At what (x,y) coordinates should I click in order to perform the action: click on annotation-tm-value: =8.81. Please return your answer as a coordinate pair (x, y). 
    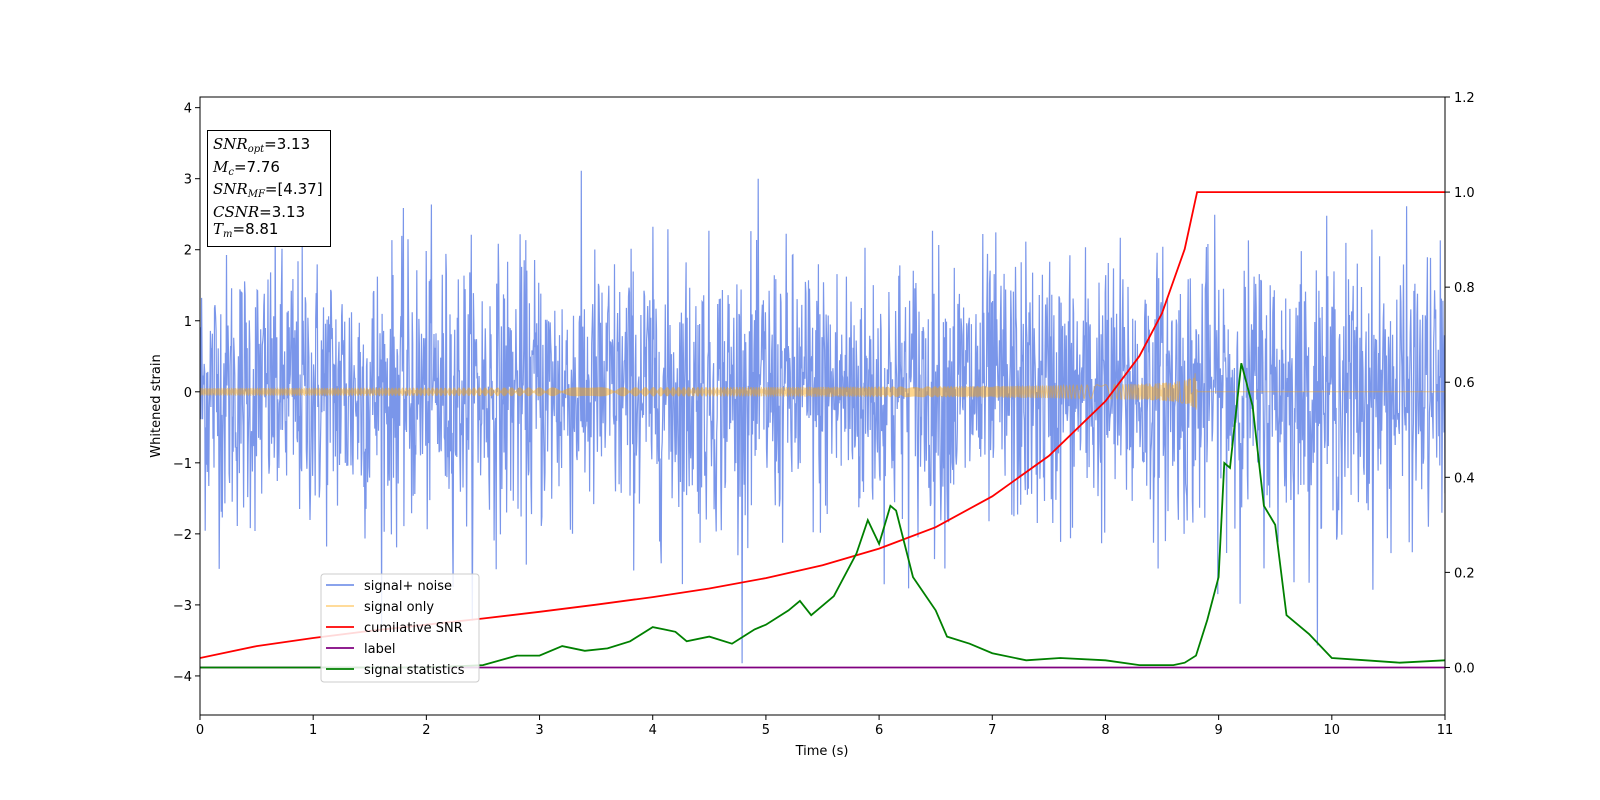
    Looking at the image, I should click on (255, 229).